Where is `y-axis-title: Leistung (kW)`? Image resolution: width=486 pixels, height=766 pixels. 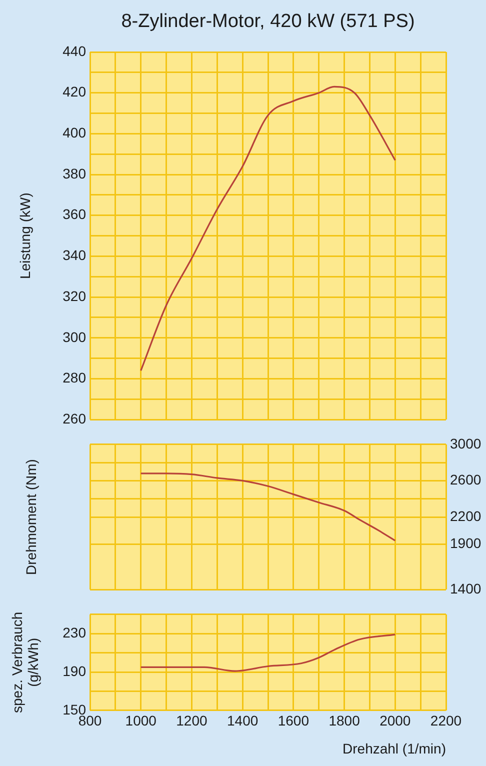
y-axis-title: Leistung (kW) is located at coordinates (24, 235).